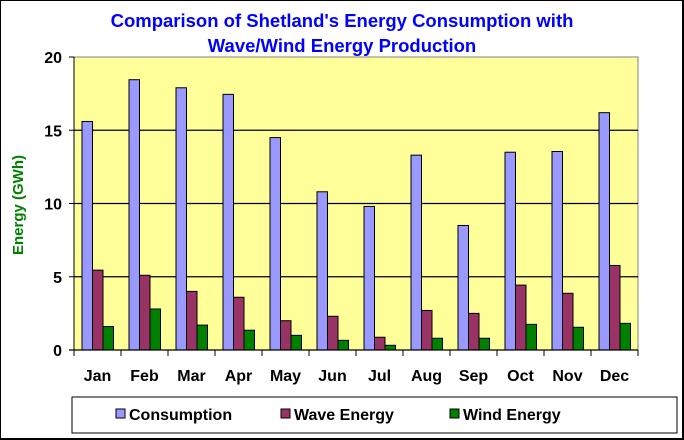 This screenshot has width=684, height=440. I want to click on bar-wind-energy-jan, so click(108, 338).